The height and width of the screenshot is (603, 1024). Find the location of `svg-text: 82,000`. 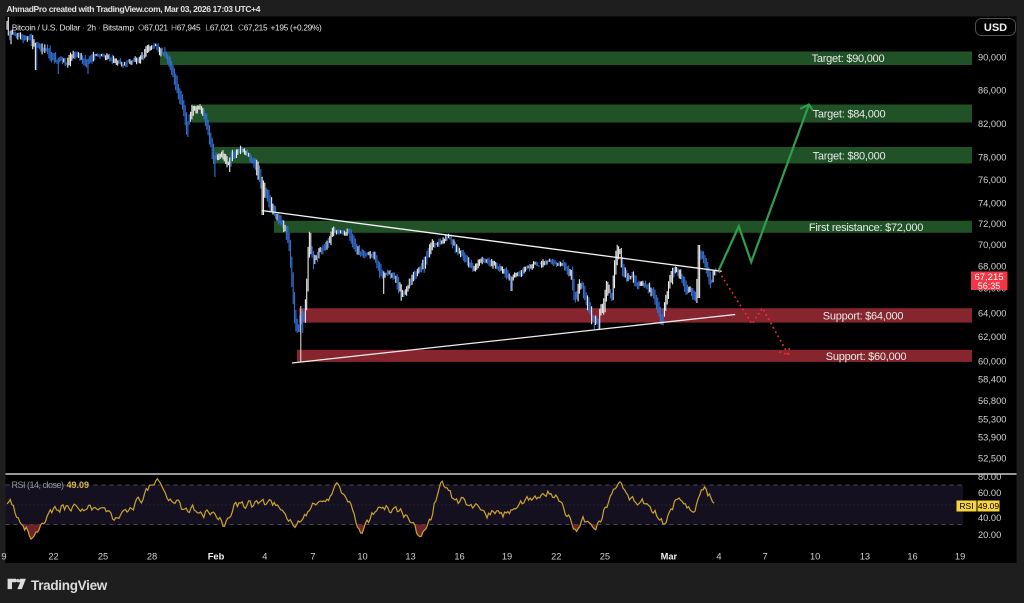

svg-text: 82,000 is located at coordinates (992, 124).